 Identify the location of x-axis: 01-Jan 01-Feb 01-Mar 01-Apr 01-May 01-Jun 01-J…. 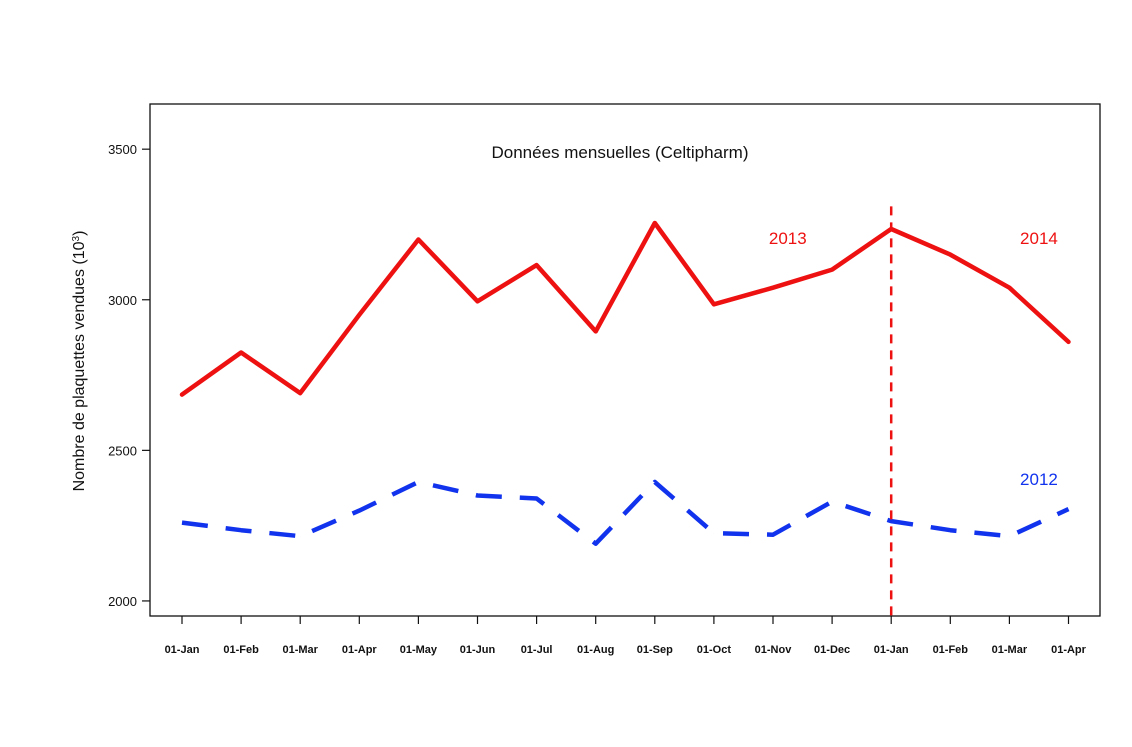
(626, 636).